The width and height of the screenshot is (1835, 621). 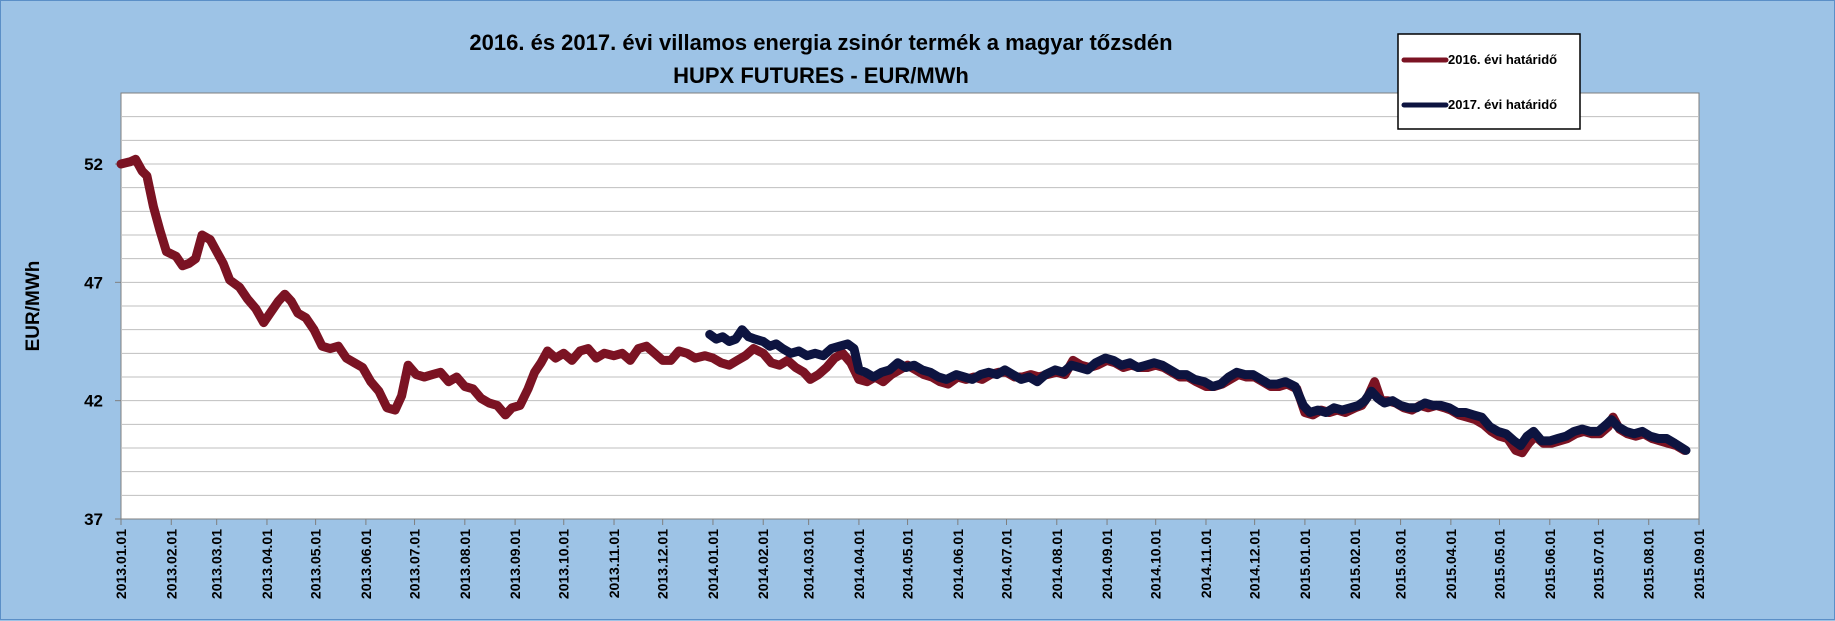 What do you see at coordinates (121, 564) in the screenshot?
I see `x-tick-label: 2013.01.01` at bounding box center [121, 564].